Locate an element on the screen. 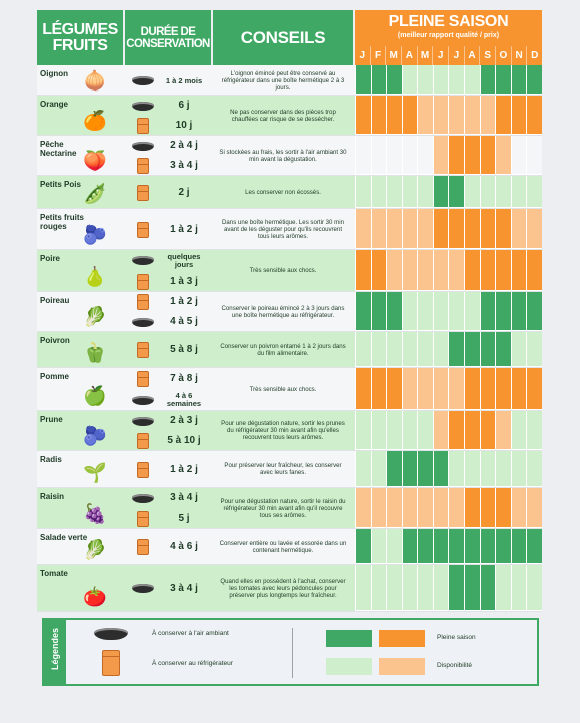 This screenshot has width=580, height=723. product-name-line: Raisin is located at coordinates (52, 496).